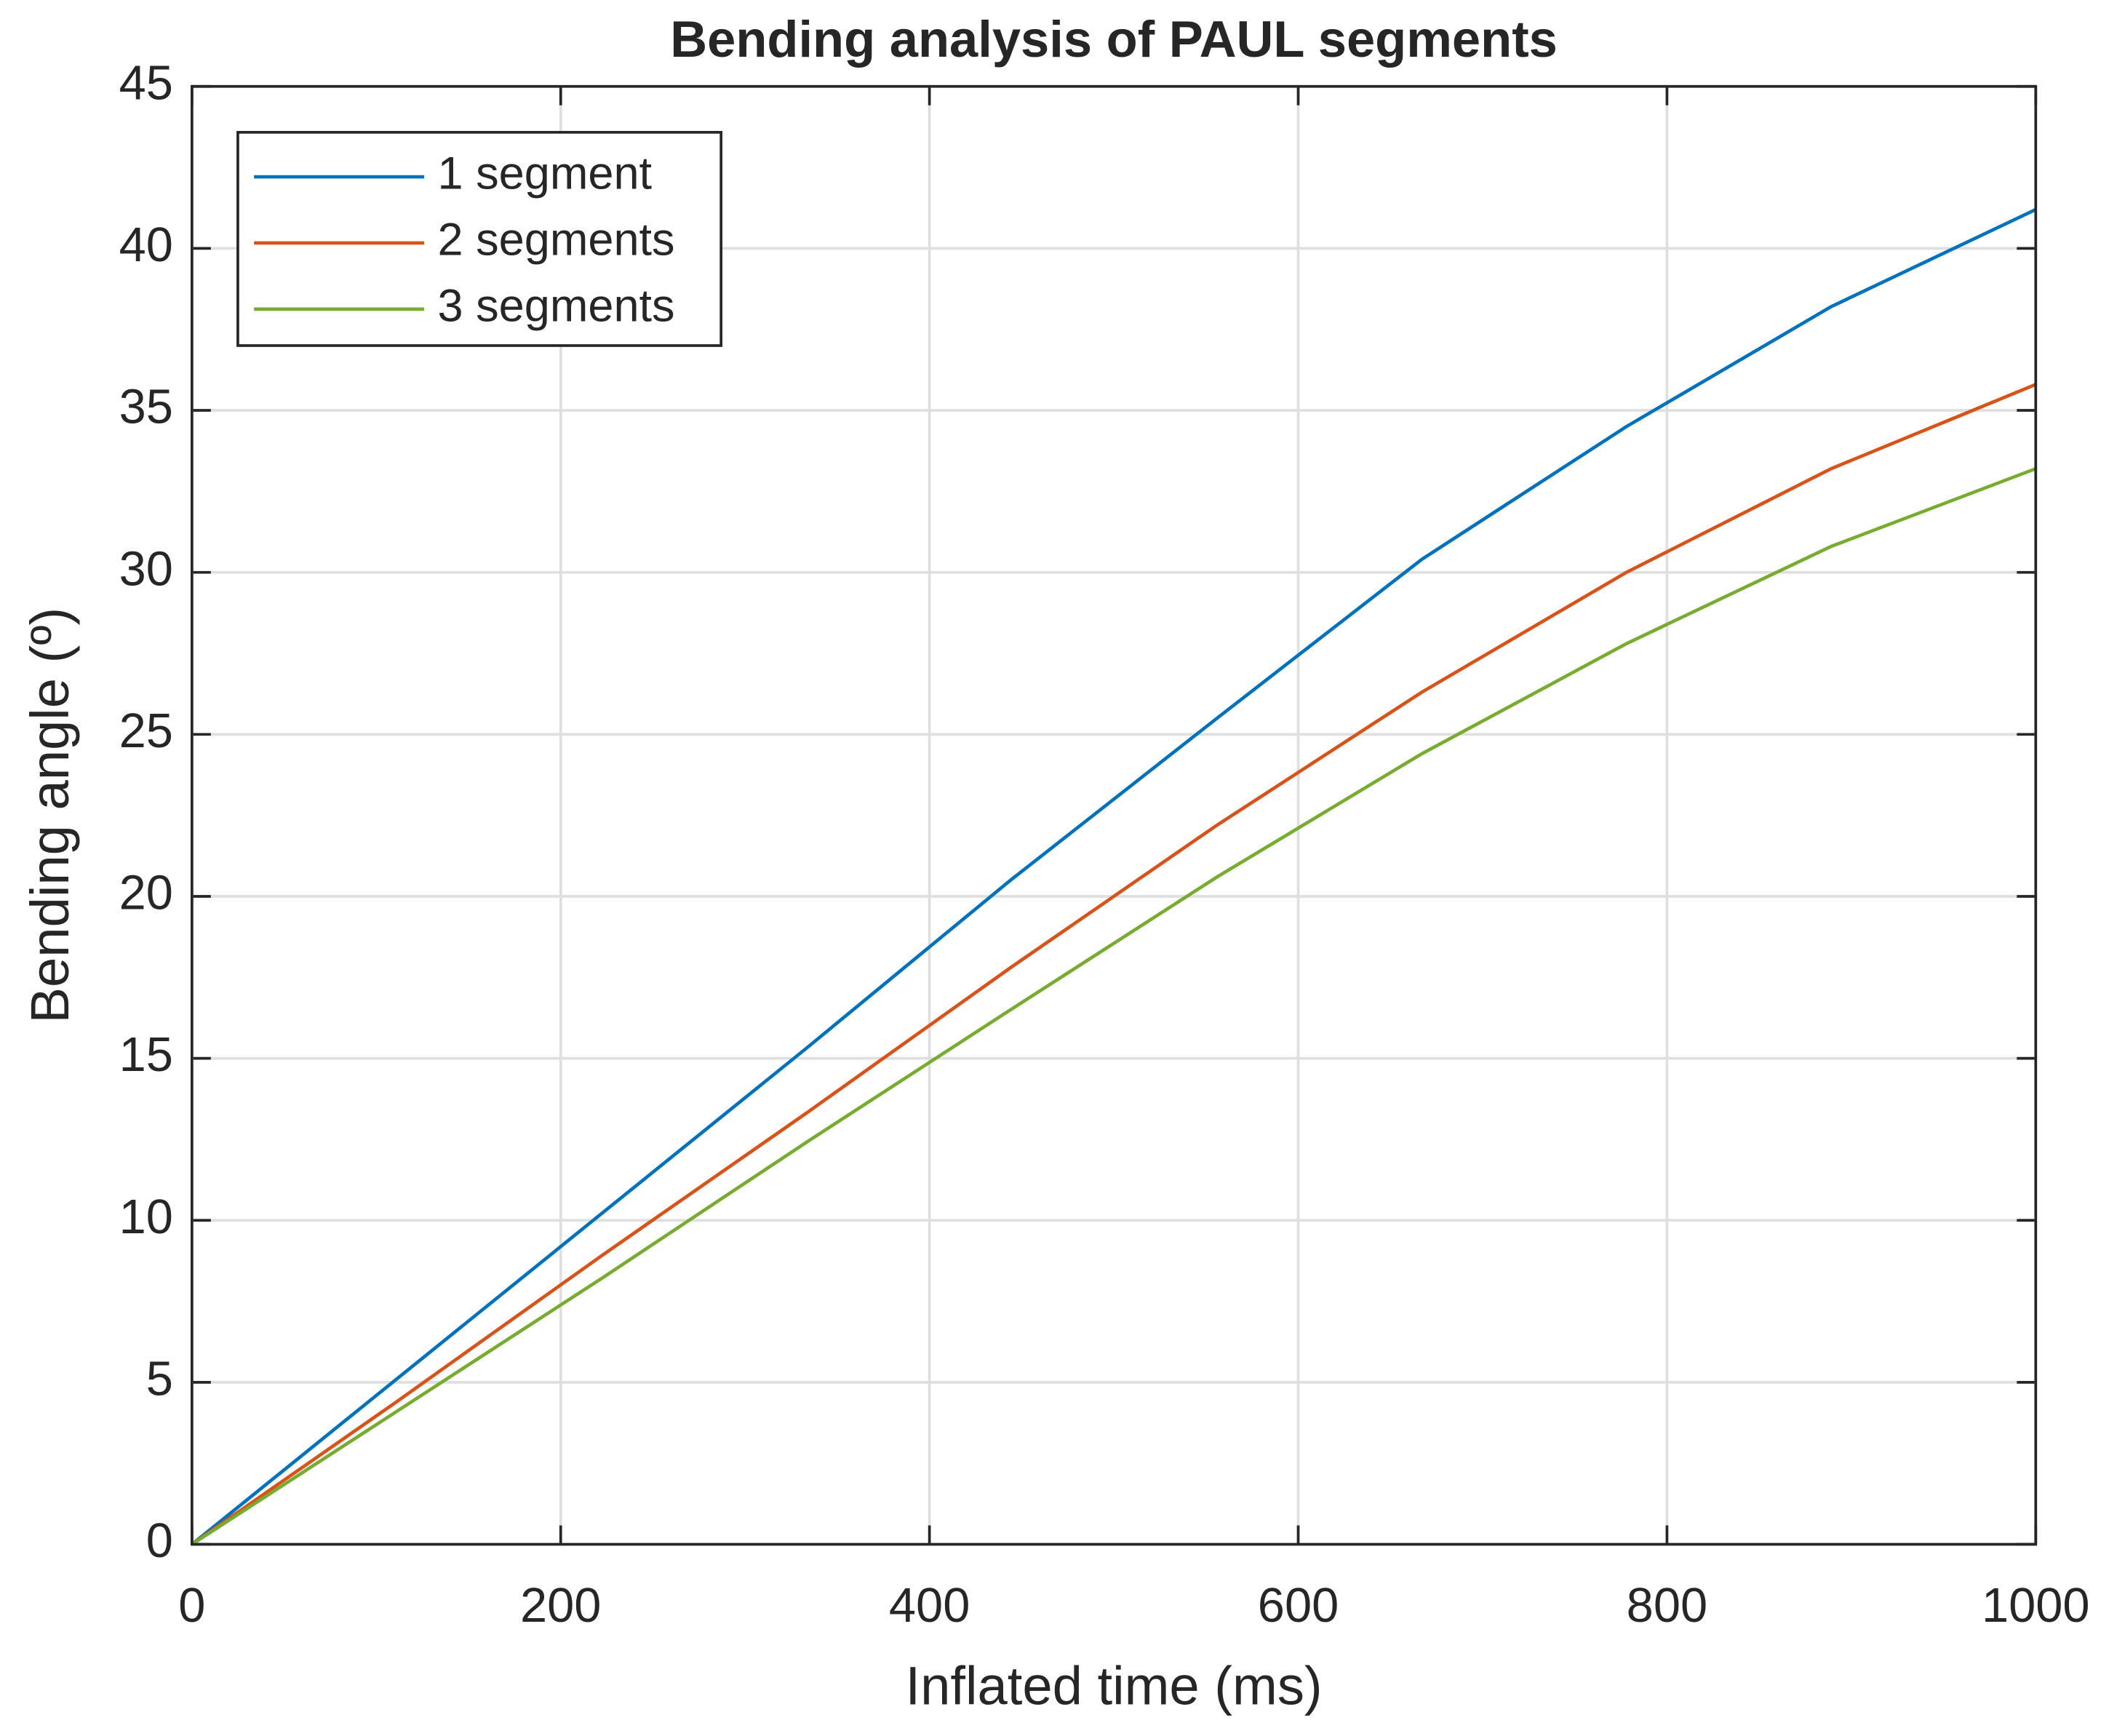 The image size is (2117, 1736). Describe the element at coordinates (2036, 1606) in the screenshot. I see `x-tick-label: 1000` at that location.